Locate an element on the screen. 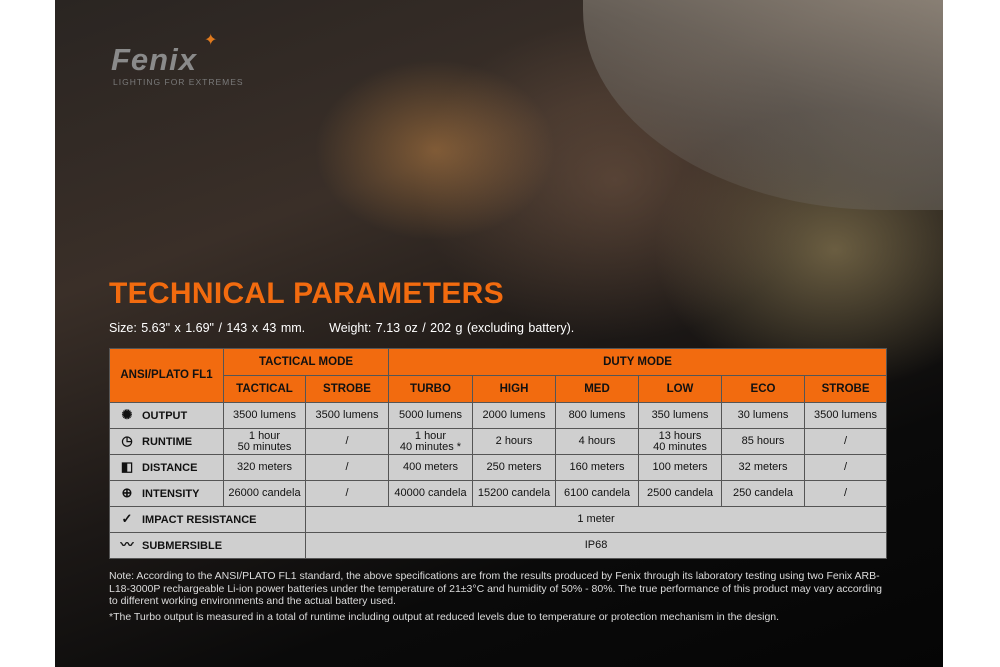 Image resolution: width=1000 pixels, height=667 pixels. table-cell: 320 meters is located at coordinates (264, 467).